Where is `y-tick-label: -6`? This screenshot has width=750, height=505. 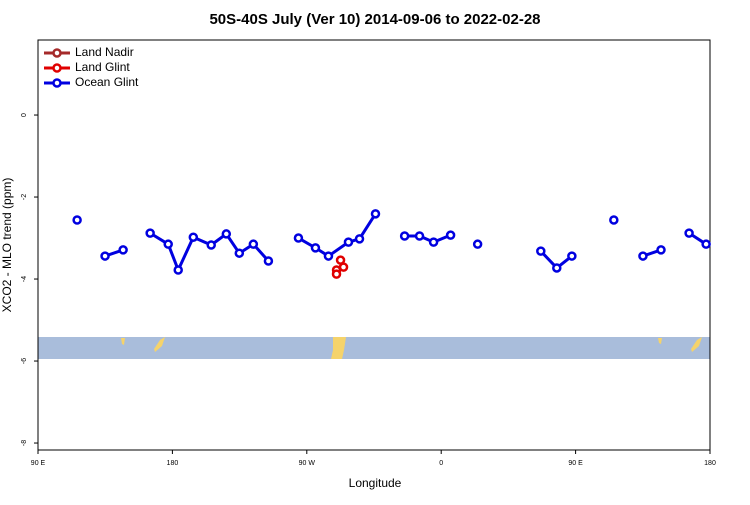 y-tick-label: -6 is located at coordinates (24, 361).